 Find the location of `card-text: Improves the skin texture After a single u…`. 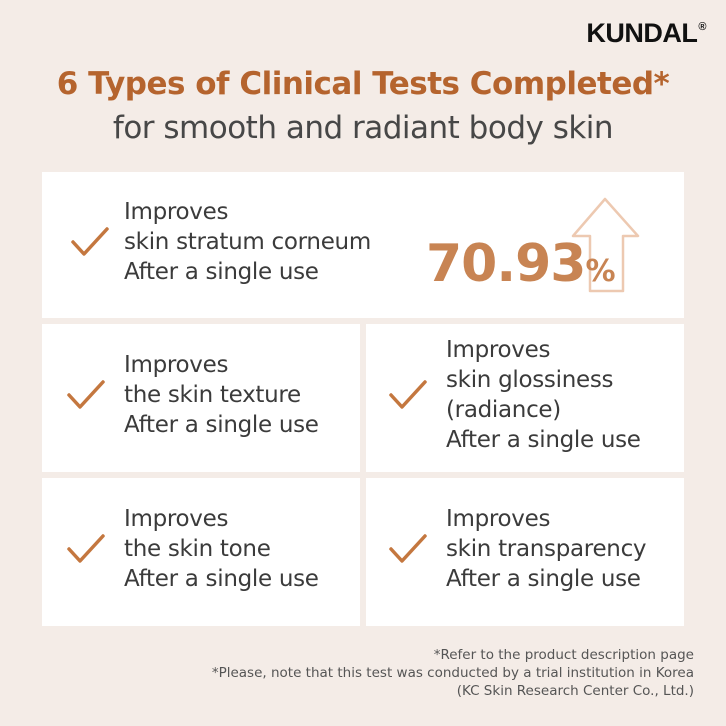

card-text: Improves the skin texture After a single u… is located at coordinates (221, 395).